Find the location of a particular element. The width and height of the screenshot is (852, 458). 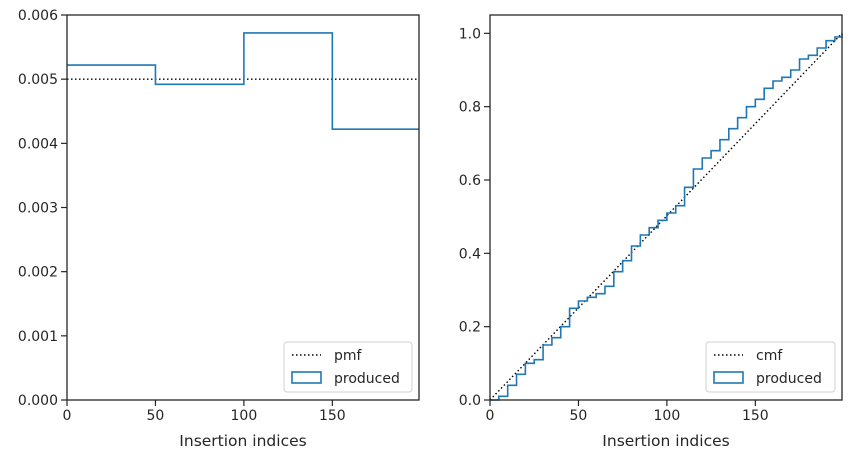

y-tick-label: 1.0 is located at coordinates (470, 34).